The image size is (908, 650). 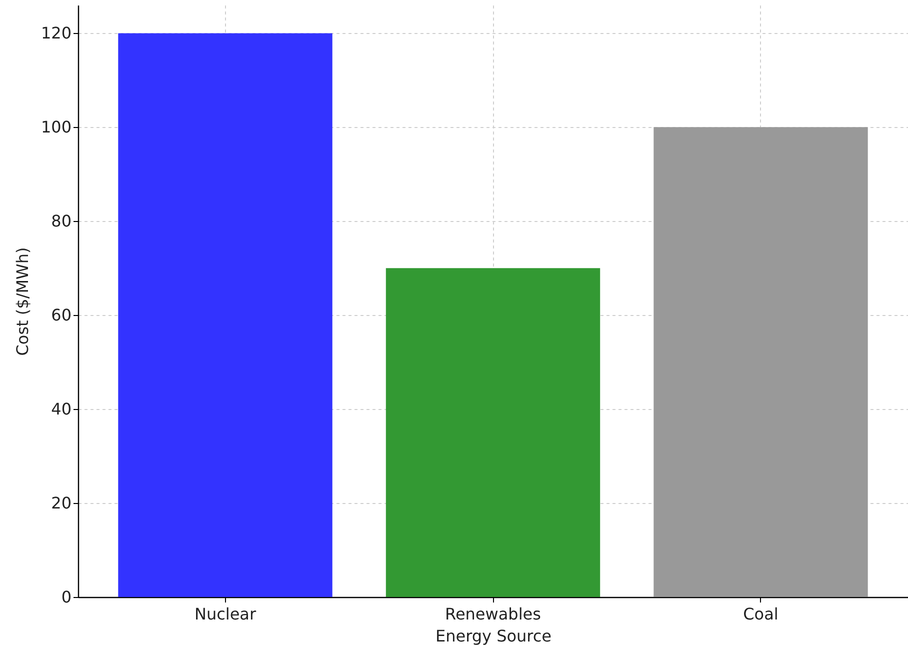 What do you see at coordinates (56, 33) in the screenshot?
I see `y-tick-label: 120` at bounding box center [56, 33].